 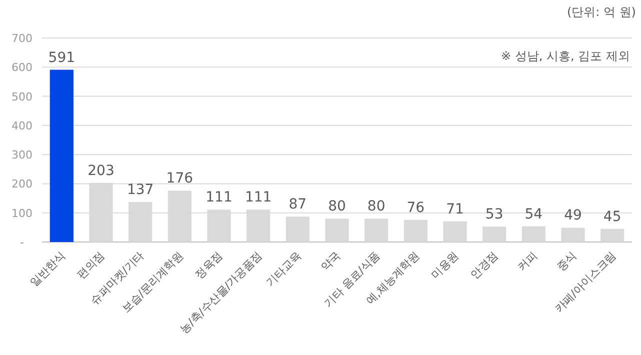 What do you see at coordinates (180, 178) in the screenshot?
I see `data-label: 176` at bounding box center [180, 178].